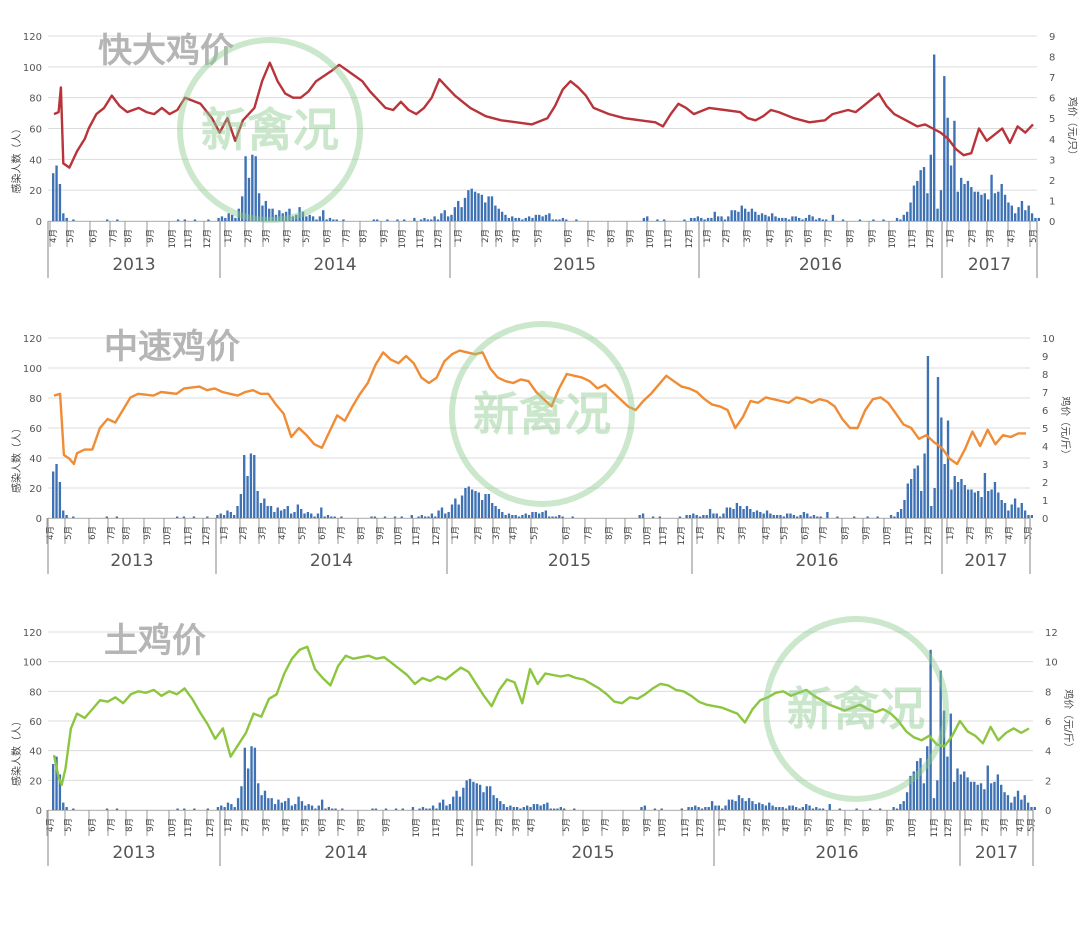 This screenshot has width=1080, height=925. Describe the element at coordinates (35, 429) in the screenshot. I see `y-left-tick-label: 60` at that location.